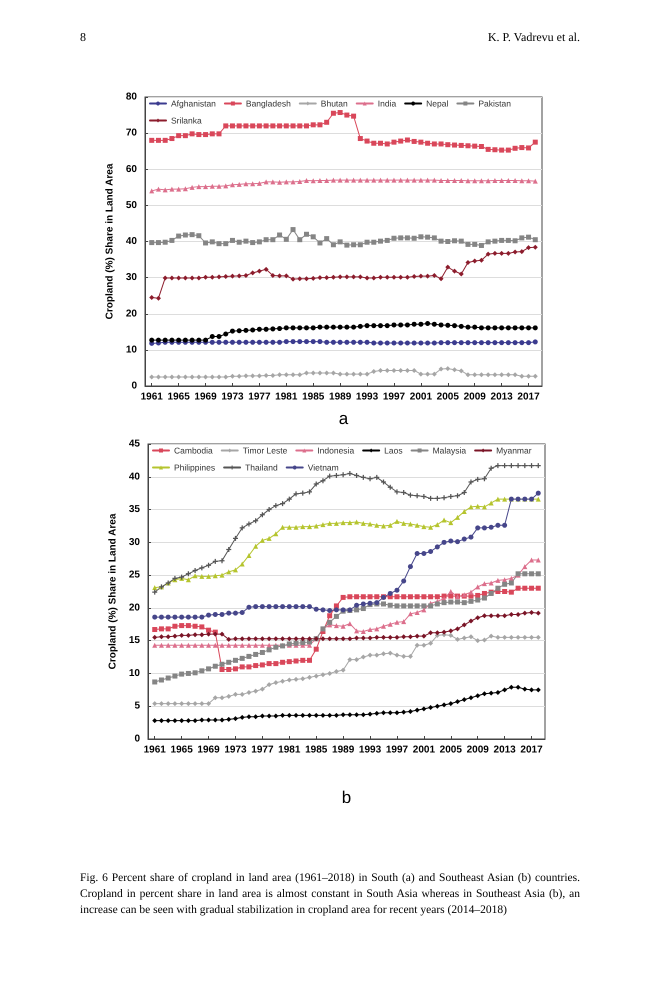 This screenshot has width=659, height=1000. Describe the element at coordinates (387, 103) in the screenshot. I see `legend-label: India` at that location.